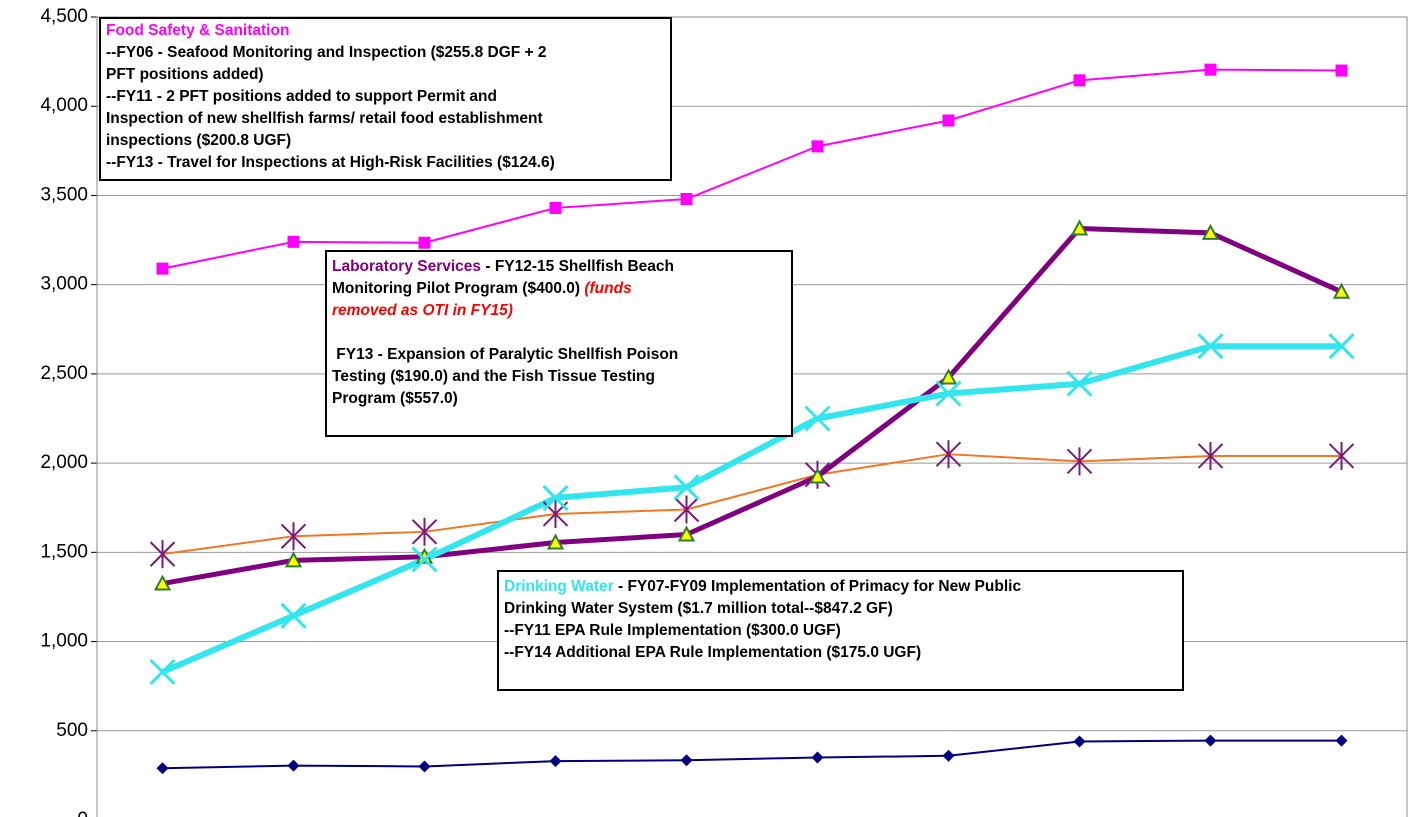 The width and height of the screenshot is (1410, 817). I want to click on y-tick-label: 1,000, so click(64, 641).